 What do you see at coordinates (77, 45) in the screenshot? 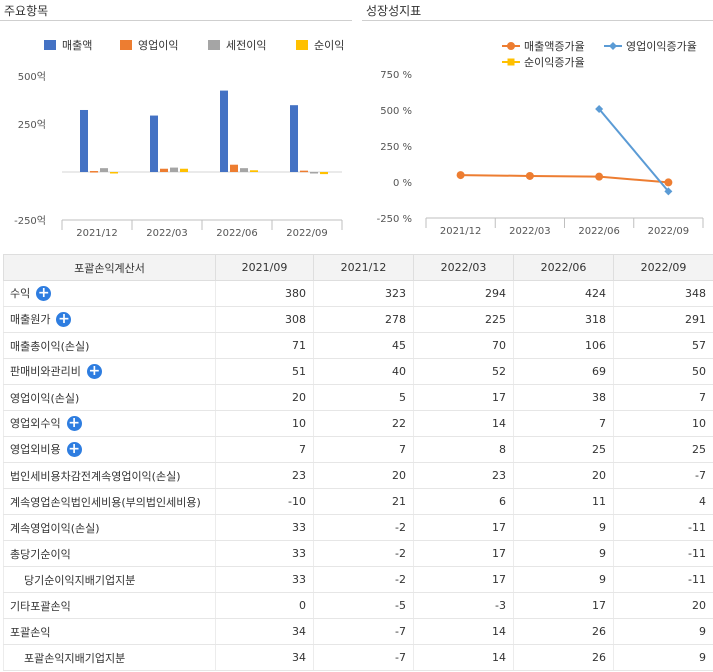
I see `legend-label: 매출액` at bounding box center [77, 45].